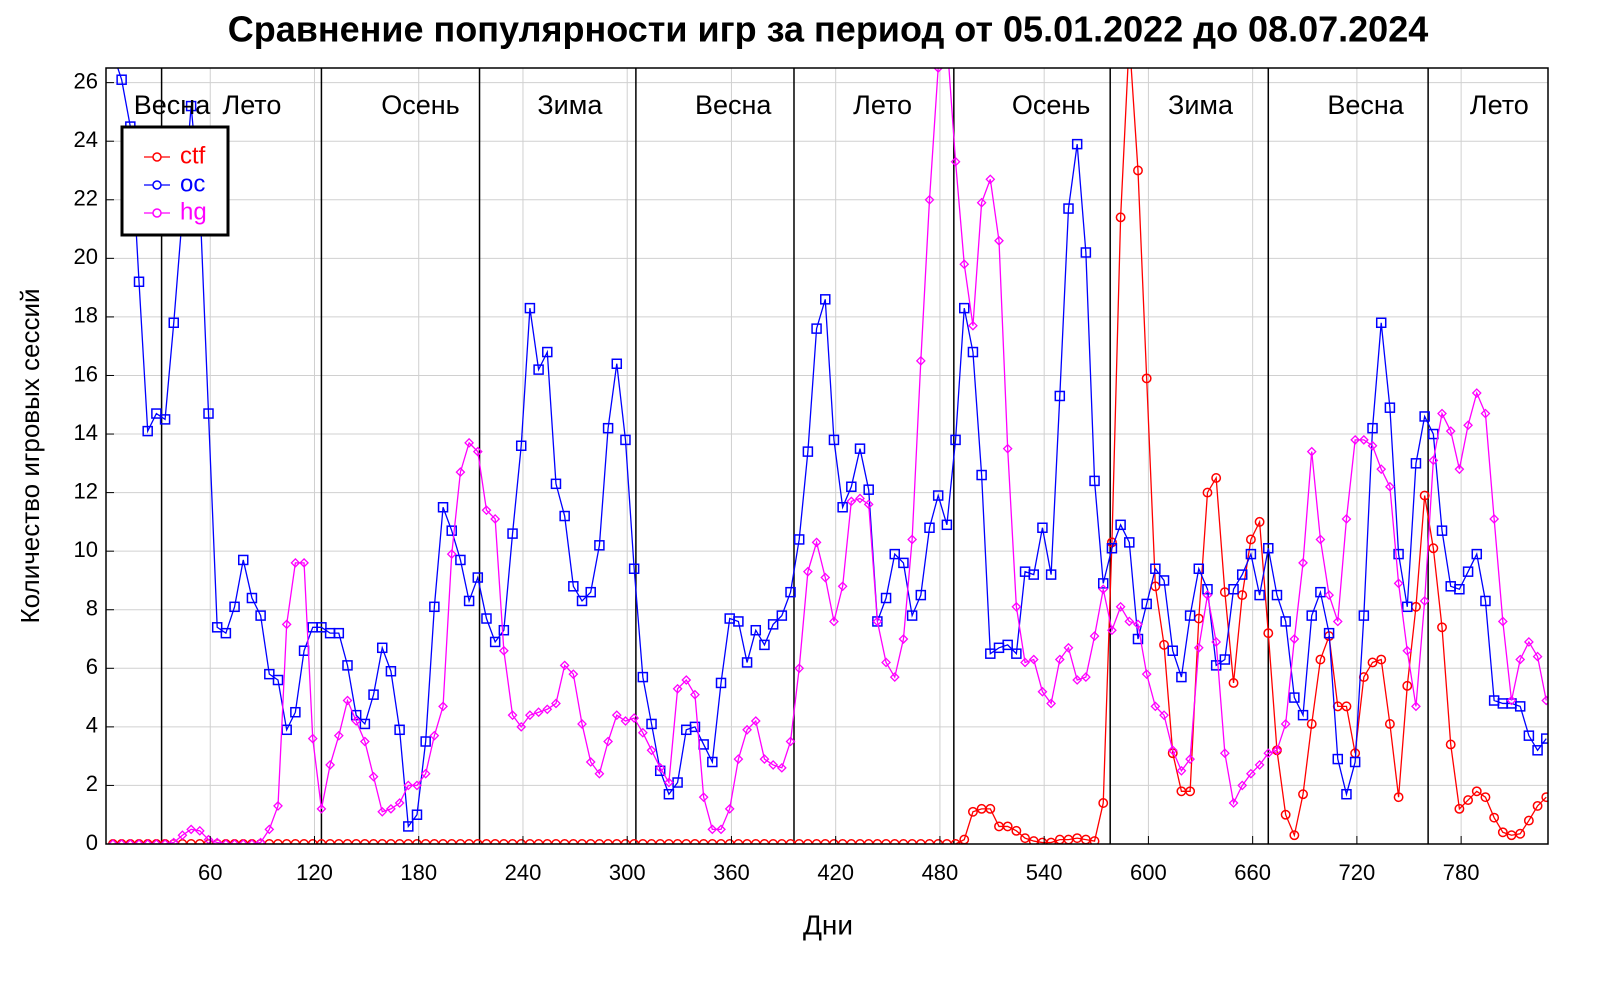 Image resolution: width=1621 pixels, height=987 pixels. I want to click on y-tick-label: 24, so click(86, 139).